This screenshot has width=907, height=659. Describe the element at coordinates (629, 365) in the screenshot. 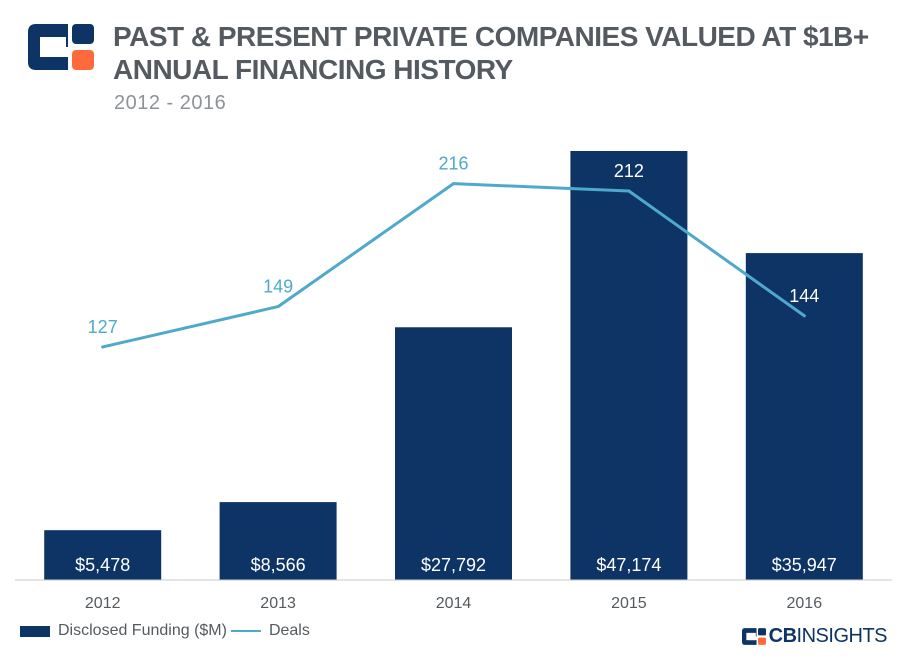

I see `bar-2015` at that location.